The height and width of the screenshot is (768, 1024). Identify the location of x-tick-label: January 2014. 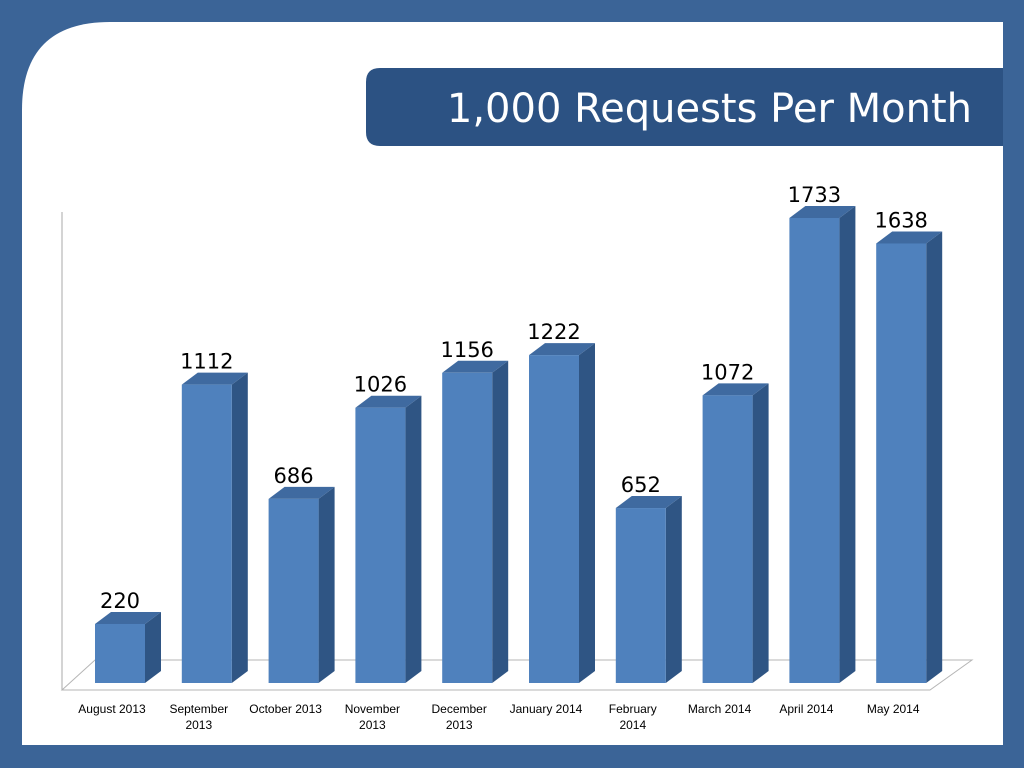
(546, 709).